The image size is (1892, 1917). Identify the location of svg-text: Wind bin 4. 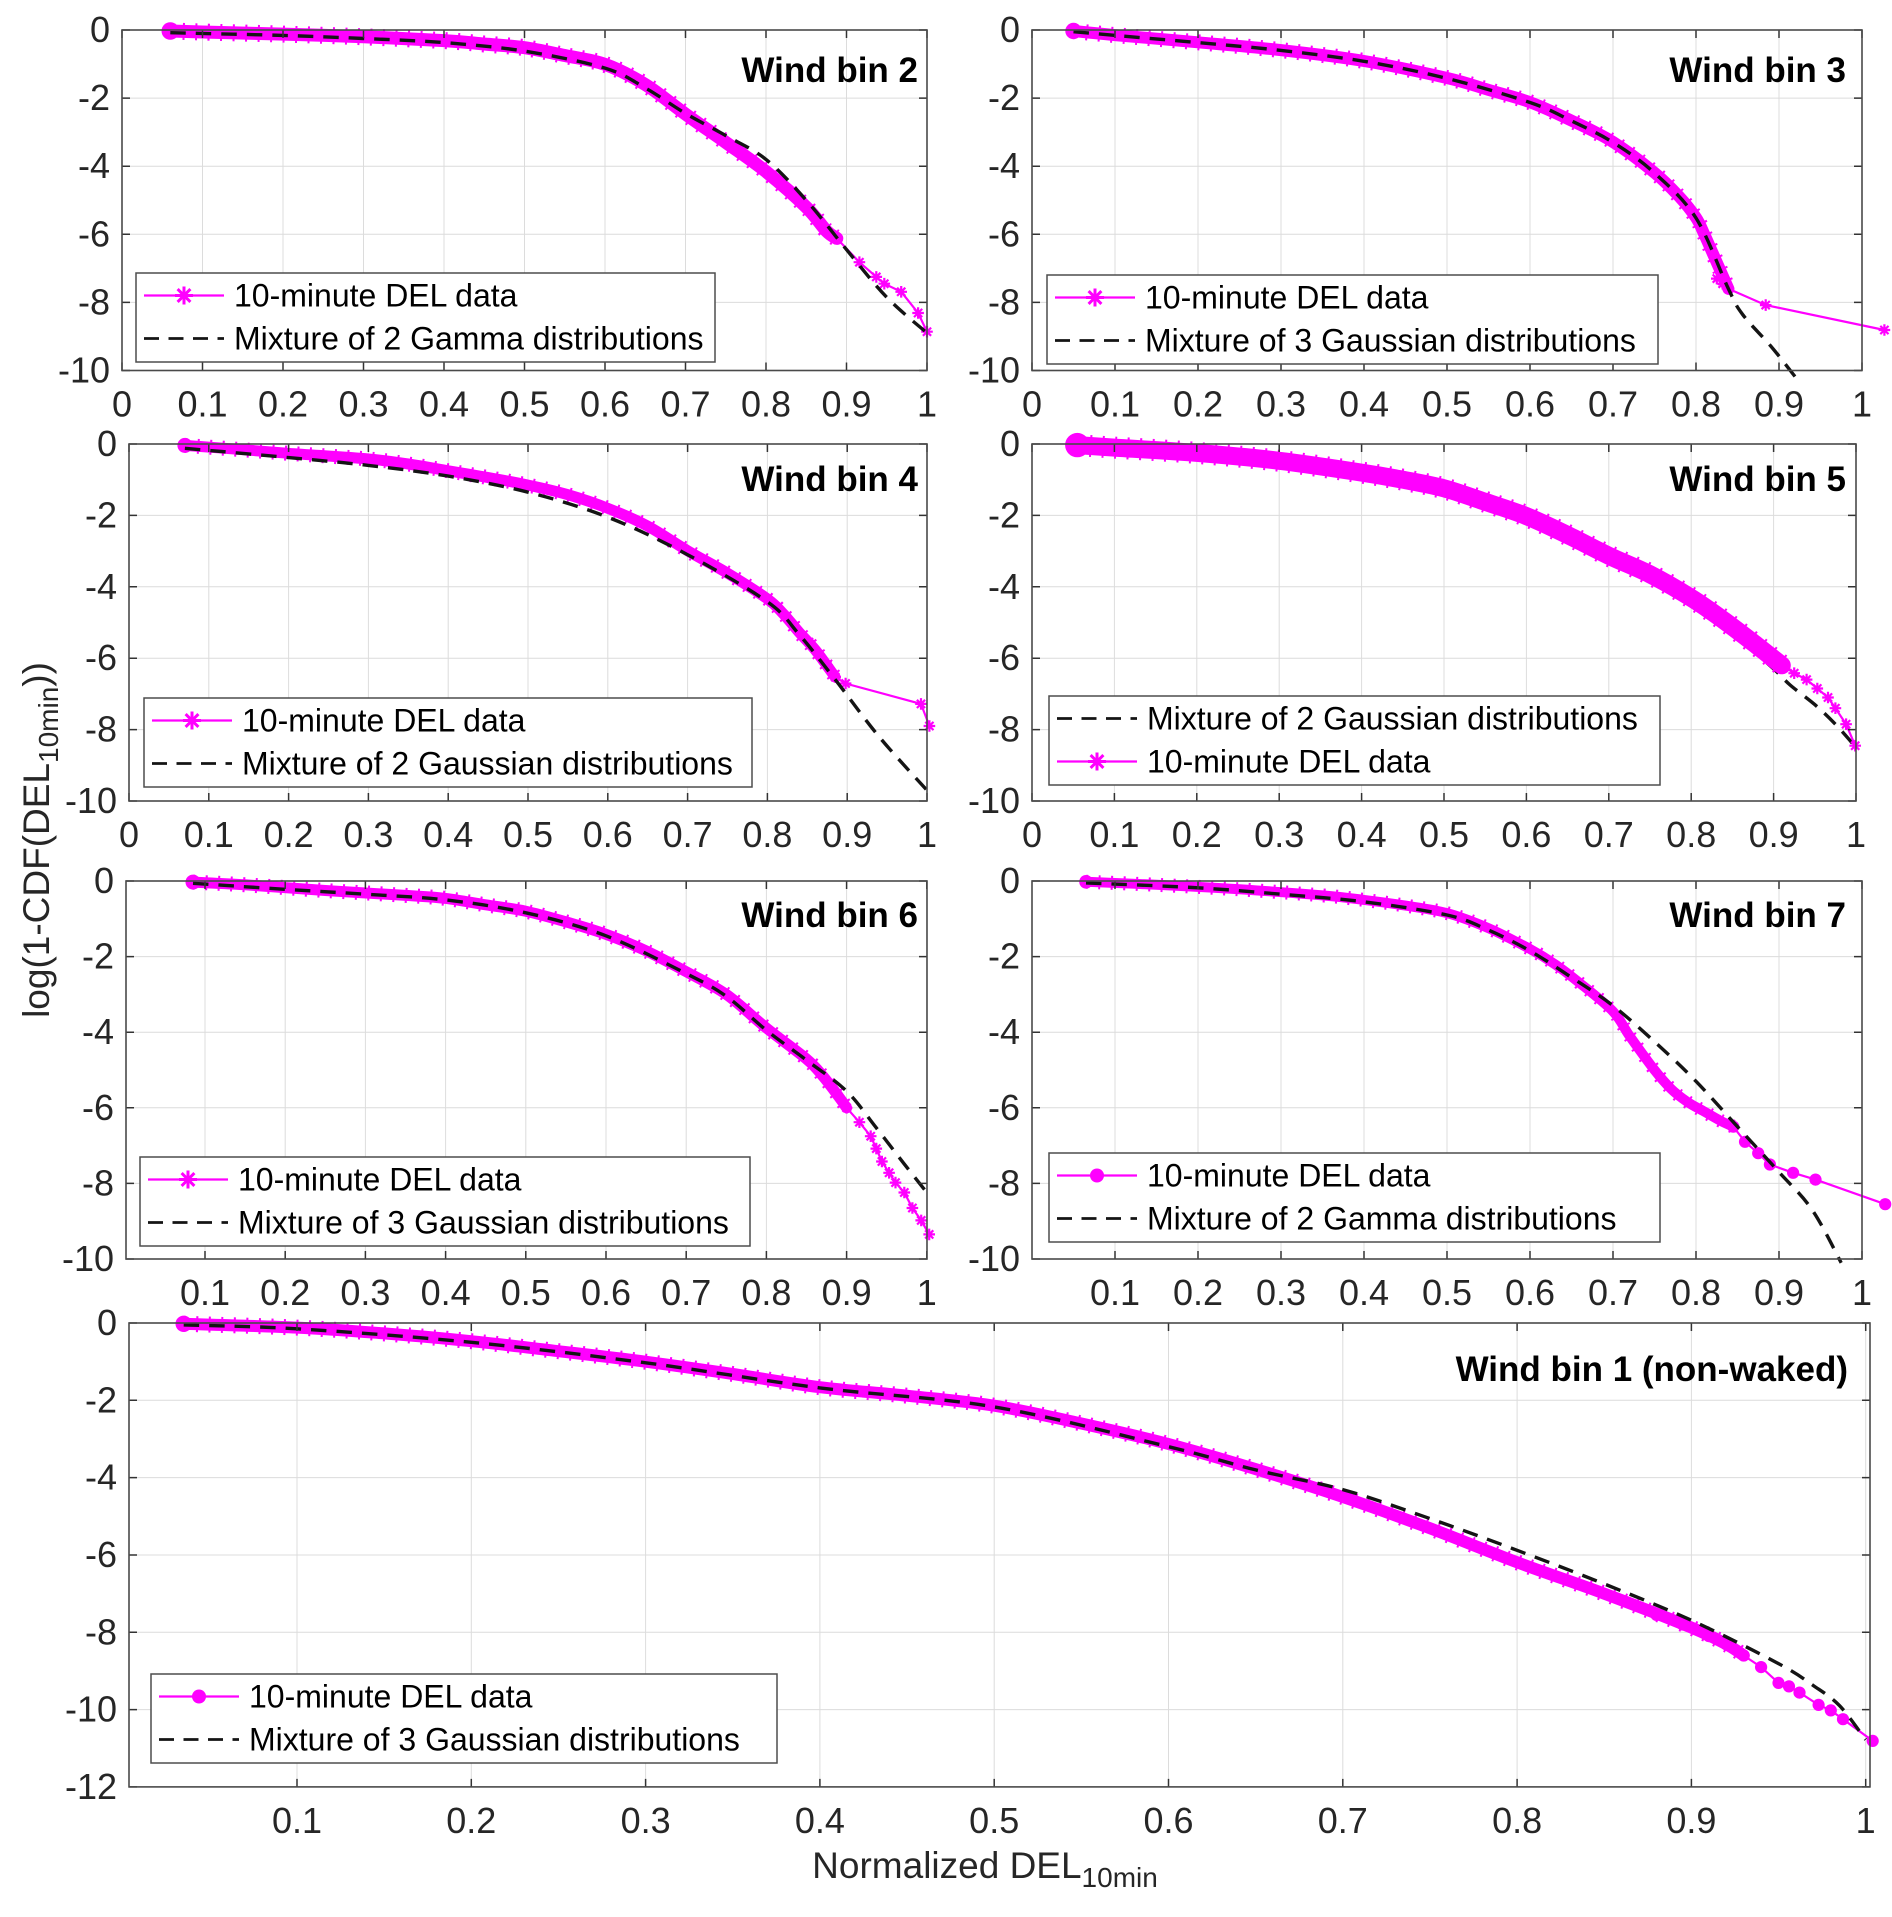
(829, 479).